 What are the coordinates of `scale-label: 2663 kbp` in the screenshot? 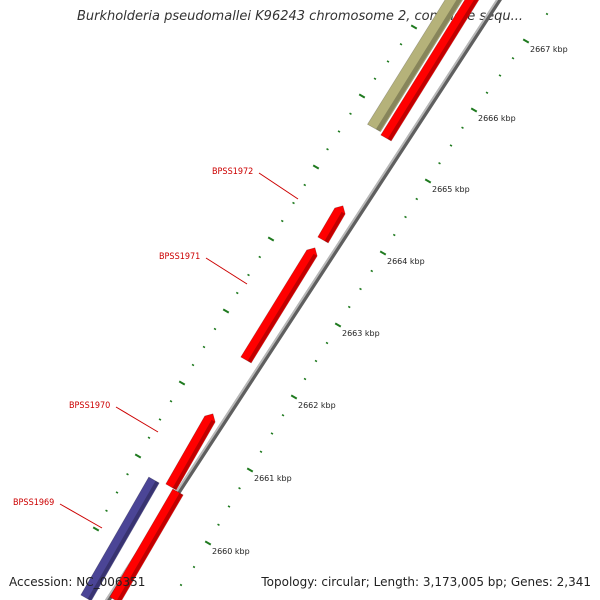 It's located at (361, 333).